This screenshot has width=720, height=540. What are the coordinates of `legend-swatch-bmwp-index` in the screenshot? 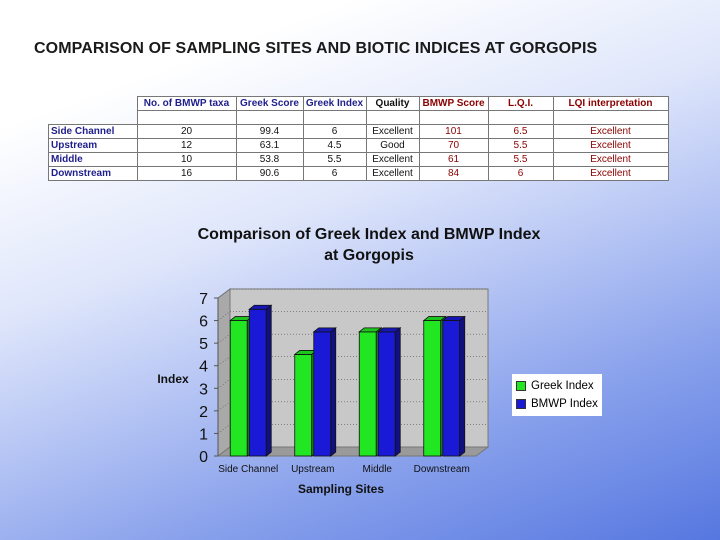 It's located at (521, 404).